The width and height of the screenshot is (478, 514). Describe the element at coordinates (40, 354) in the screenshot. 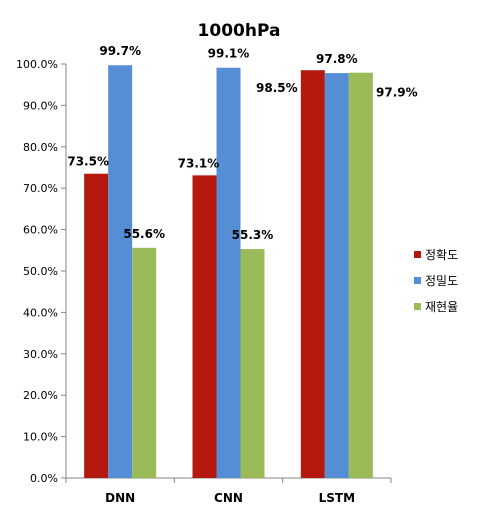

I see `y-tick-label: 30.0%` at that location.